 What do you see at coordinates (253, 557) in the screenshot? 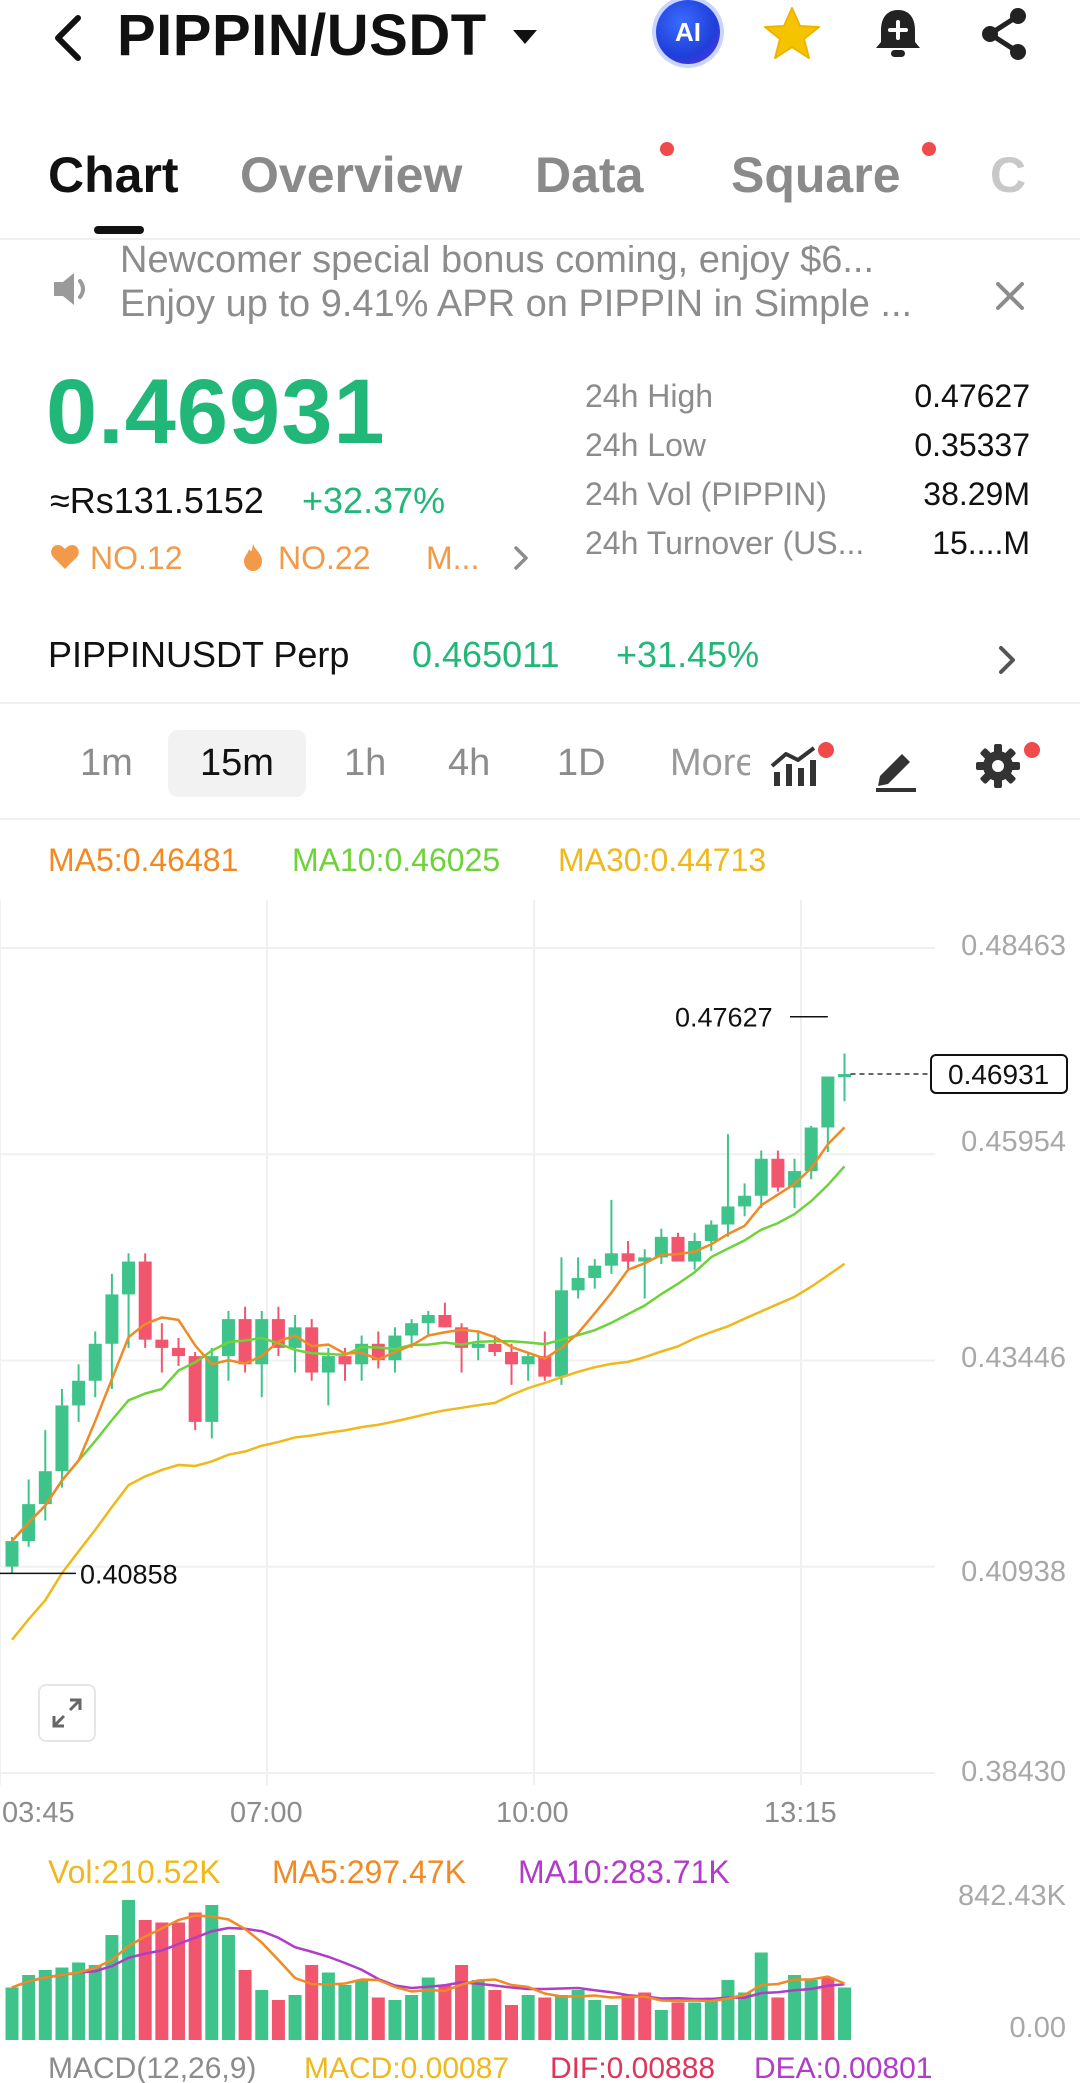
I see `fire-rank-icon` at bounding box center [253, 557].